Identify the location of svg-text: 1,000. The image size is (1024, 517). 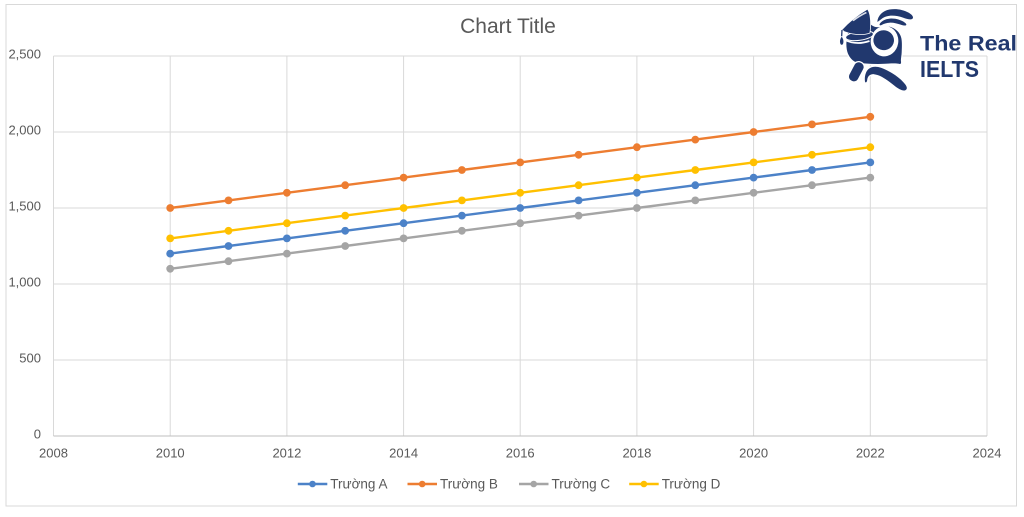
(24, 282).